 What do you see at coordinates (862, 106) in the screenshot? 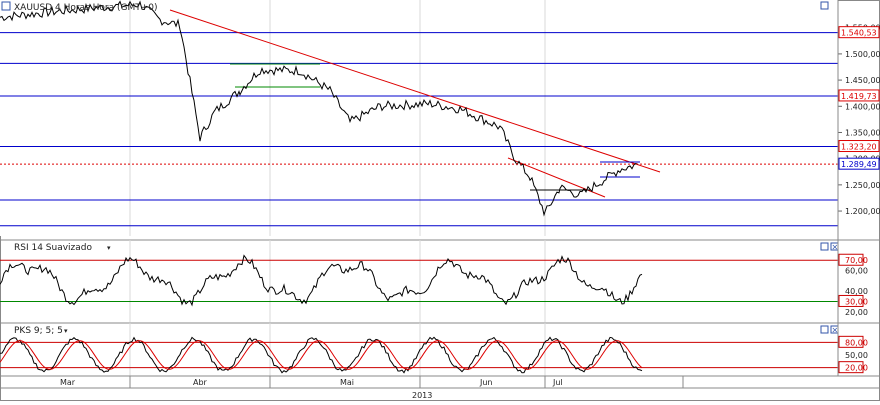
I see `price-axis-label: 1.400,00` at bounding box center [862, 106].